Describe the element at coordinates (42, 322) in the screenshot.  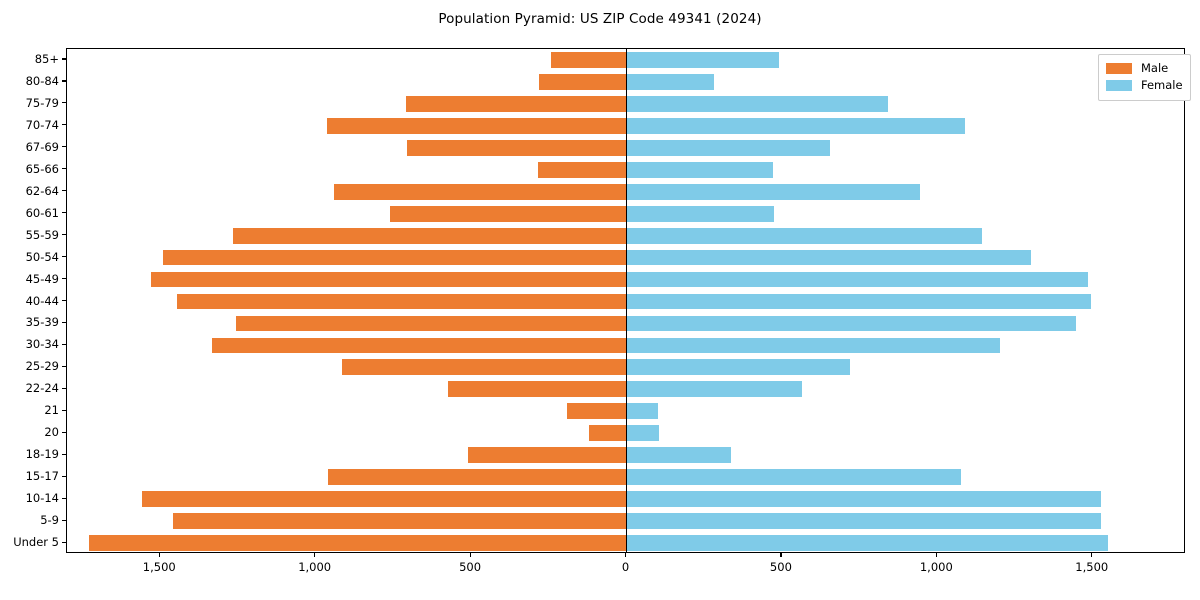
I see `y-axis-tick-label-35-39: 35-39` at that location.